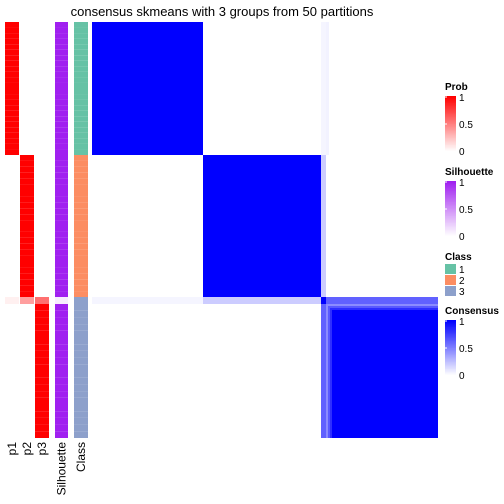  What do you see at coordinates (62, 469) in the screenshot?
I see `column-label-silhouette: Silhouette` at bounding box center [62, 469].